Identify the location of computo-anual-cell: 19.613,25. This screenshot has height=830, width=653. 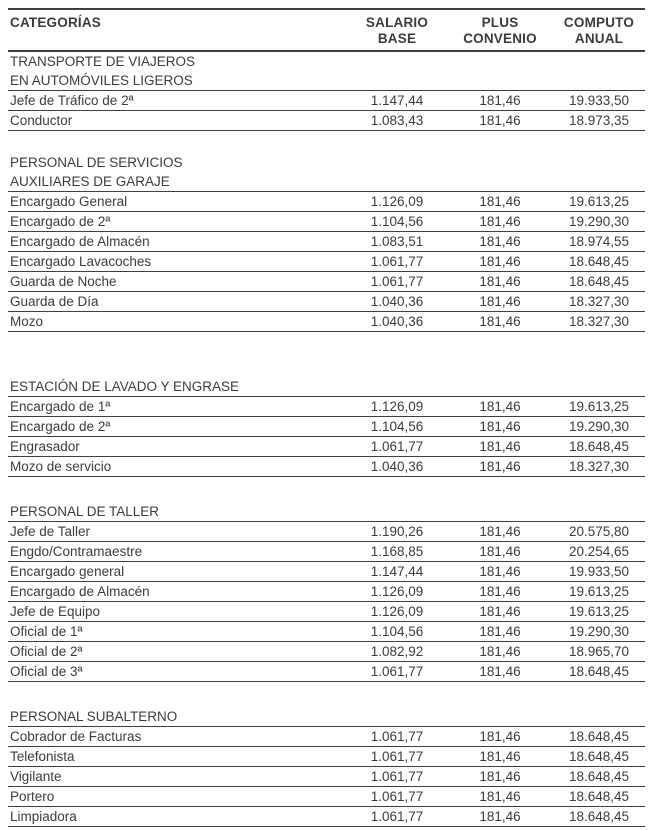
(599, 406).